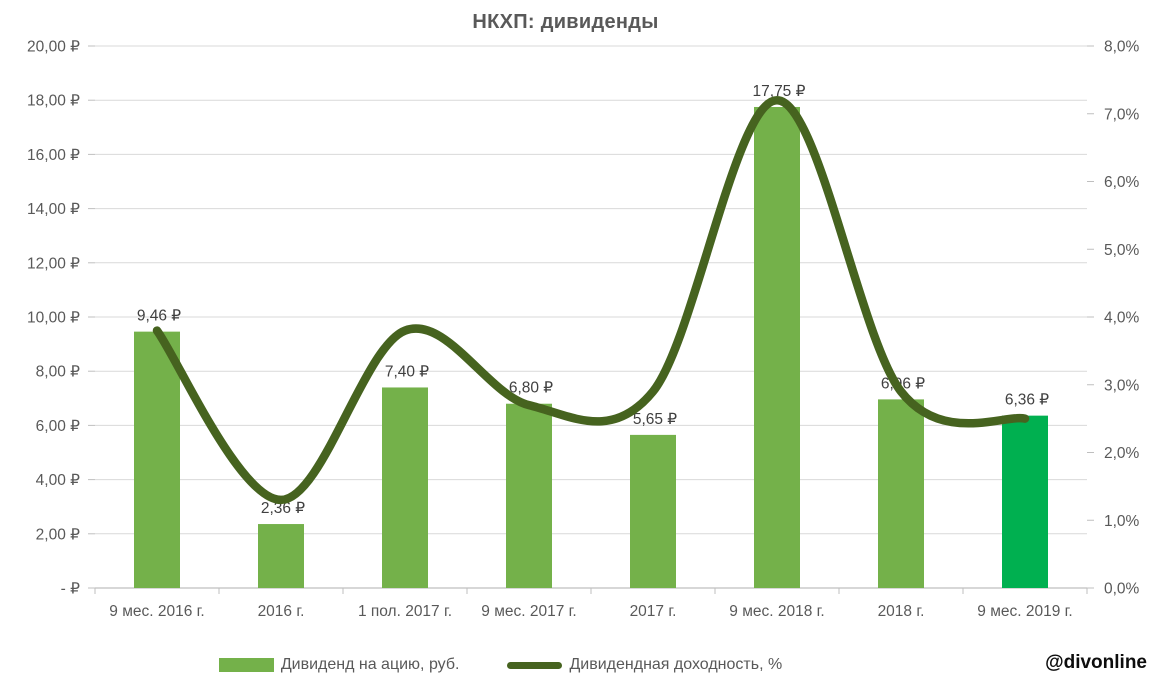 Image resolution: width=1161 pixels, height=686 pixels. Describe the element at coordinates (53, 263) in the screenshot. I see `left-axis-label: 12,00 ₽` at that location.